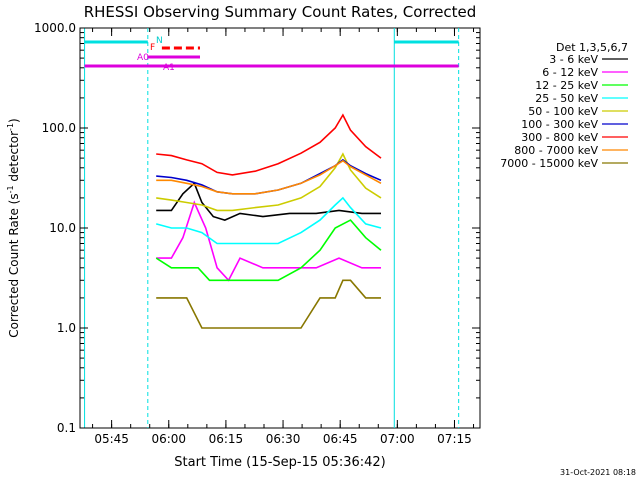  I want to click on y-tick-label: 1000.0, so click(55, 28).